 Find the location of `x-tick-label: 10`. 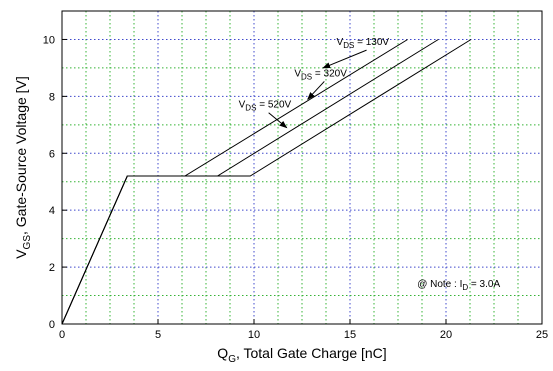

x-tick-label: 10 is located at coordinates (254, 335).